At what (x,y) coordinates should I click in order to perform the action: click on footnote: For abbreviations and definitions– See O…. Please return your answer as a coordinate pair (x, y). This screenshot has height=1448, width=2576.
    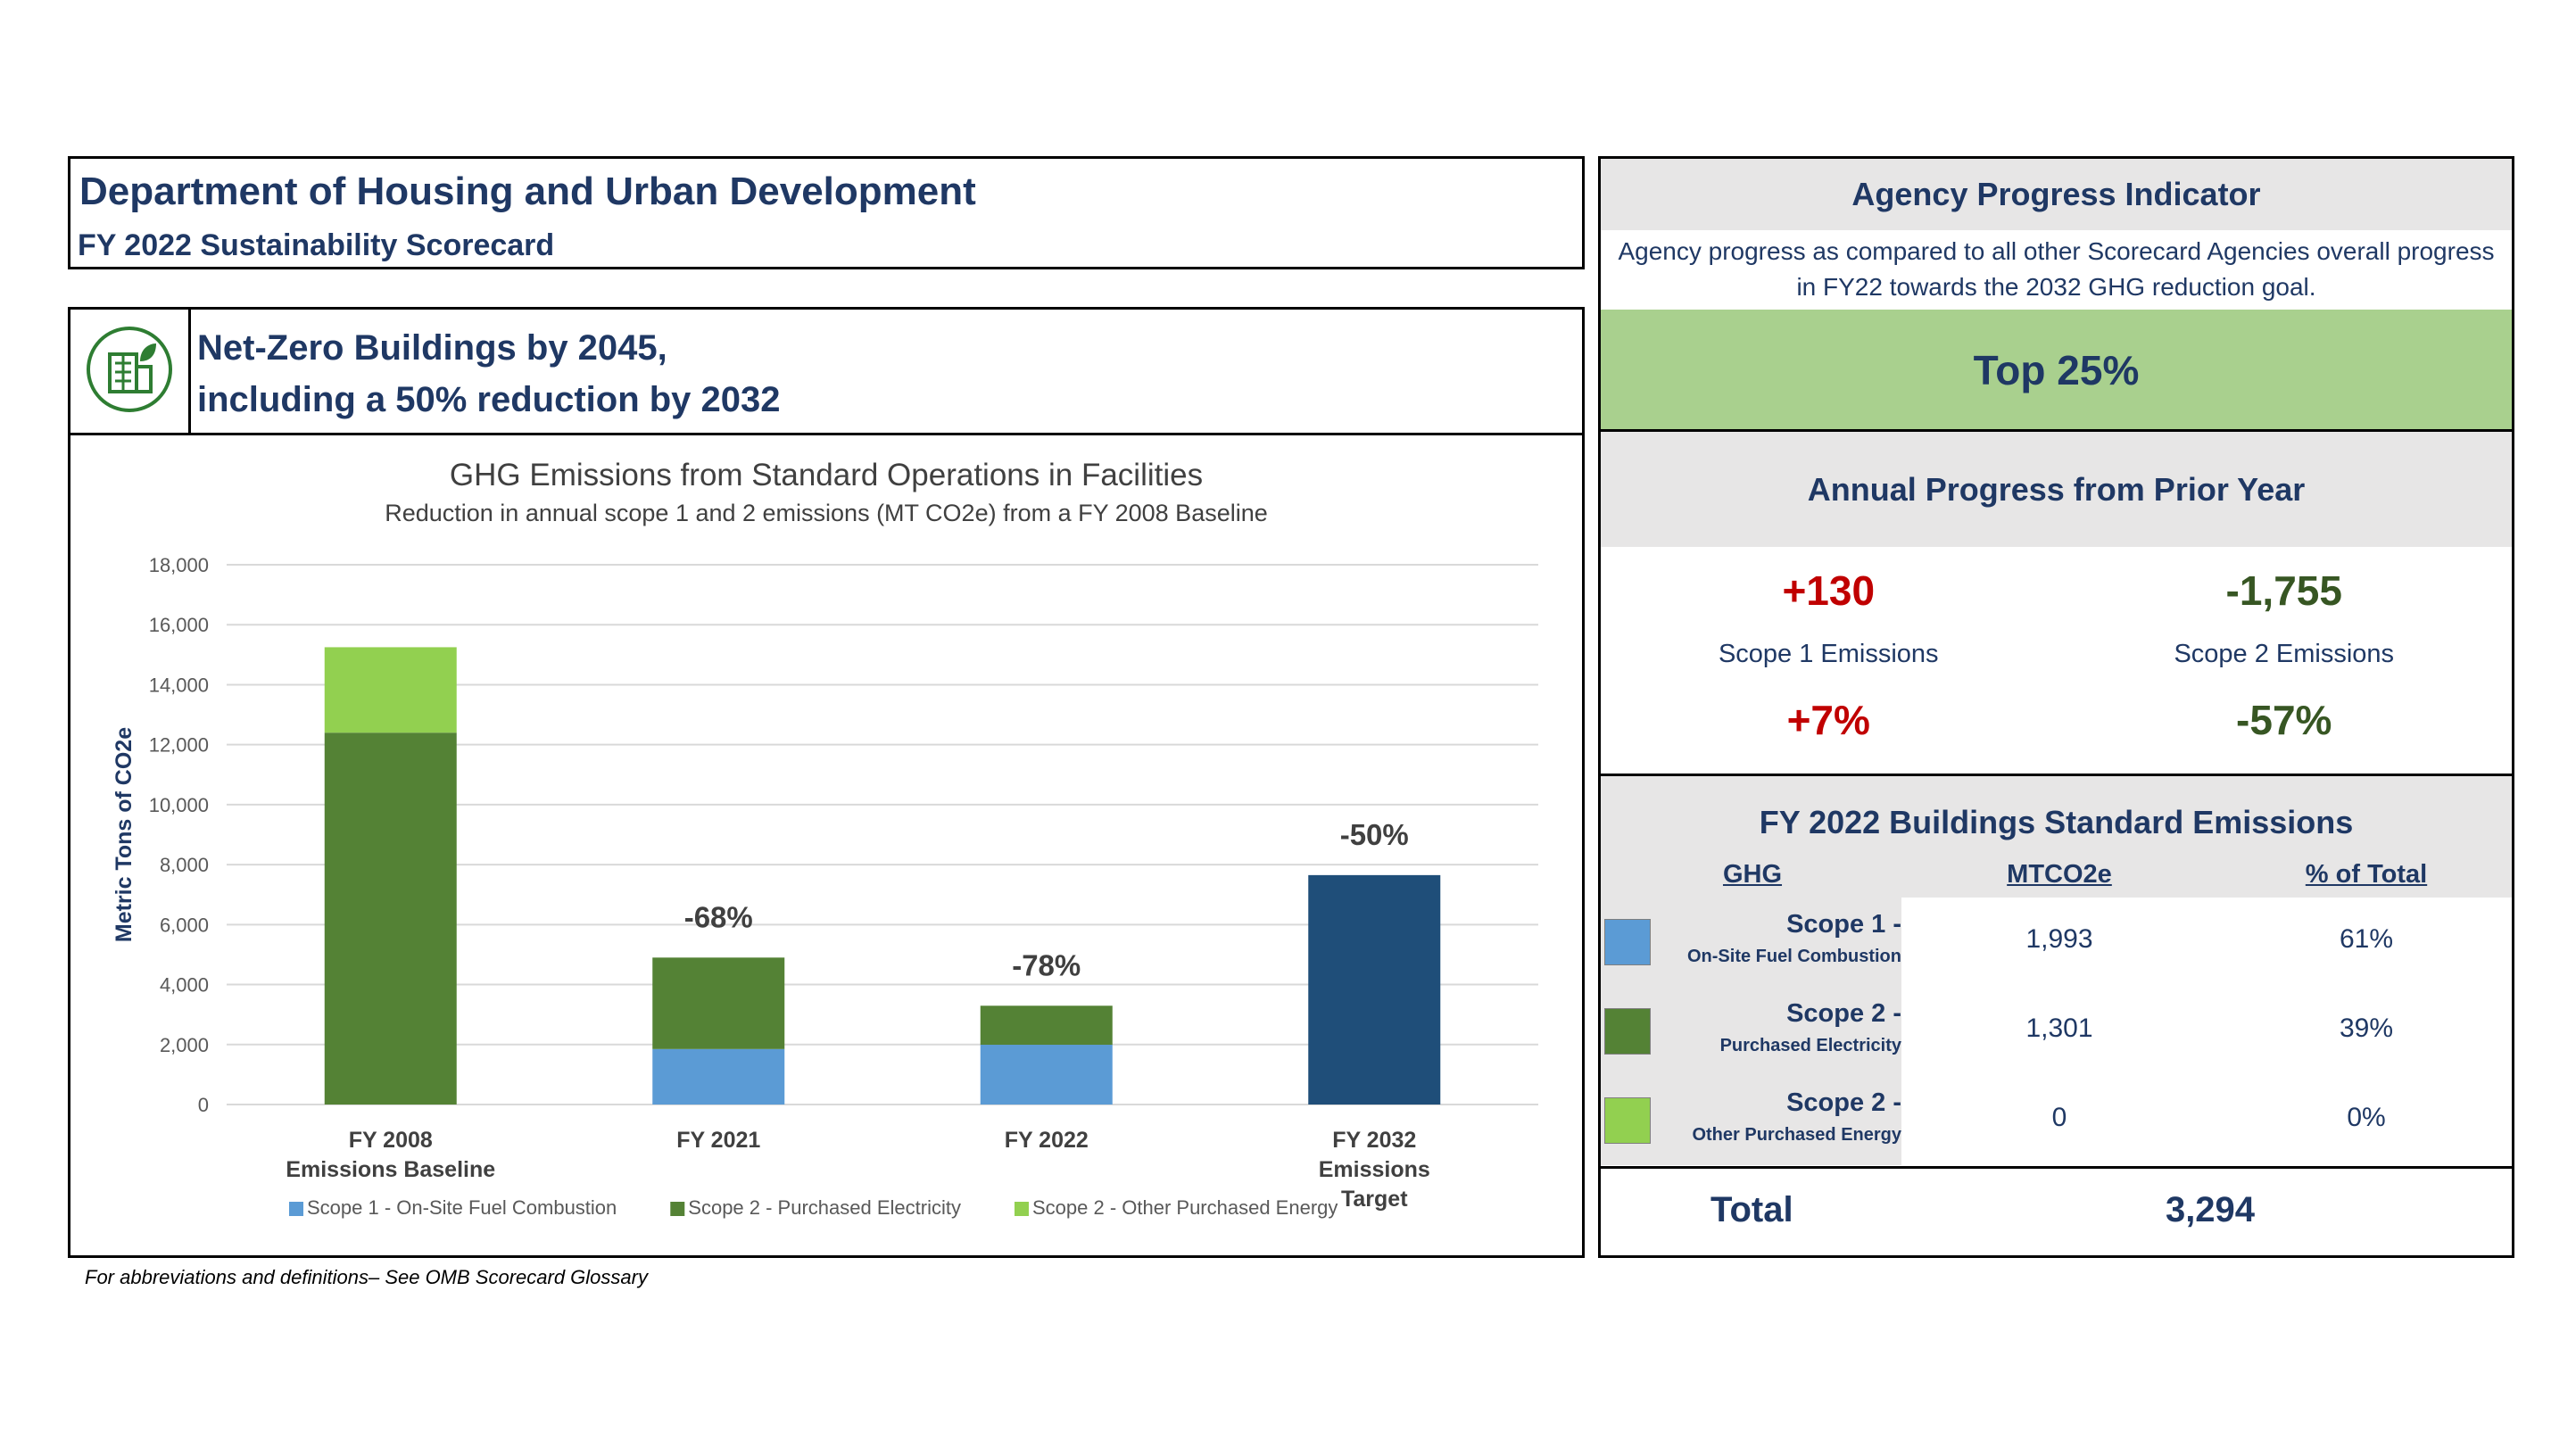
    Looking at the image, I should click on (366, 1277).